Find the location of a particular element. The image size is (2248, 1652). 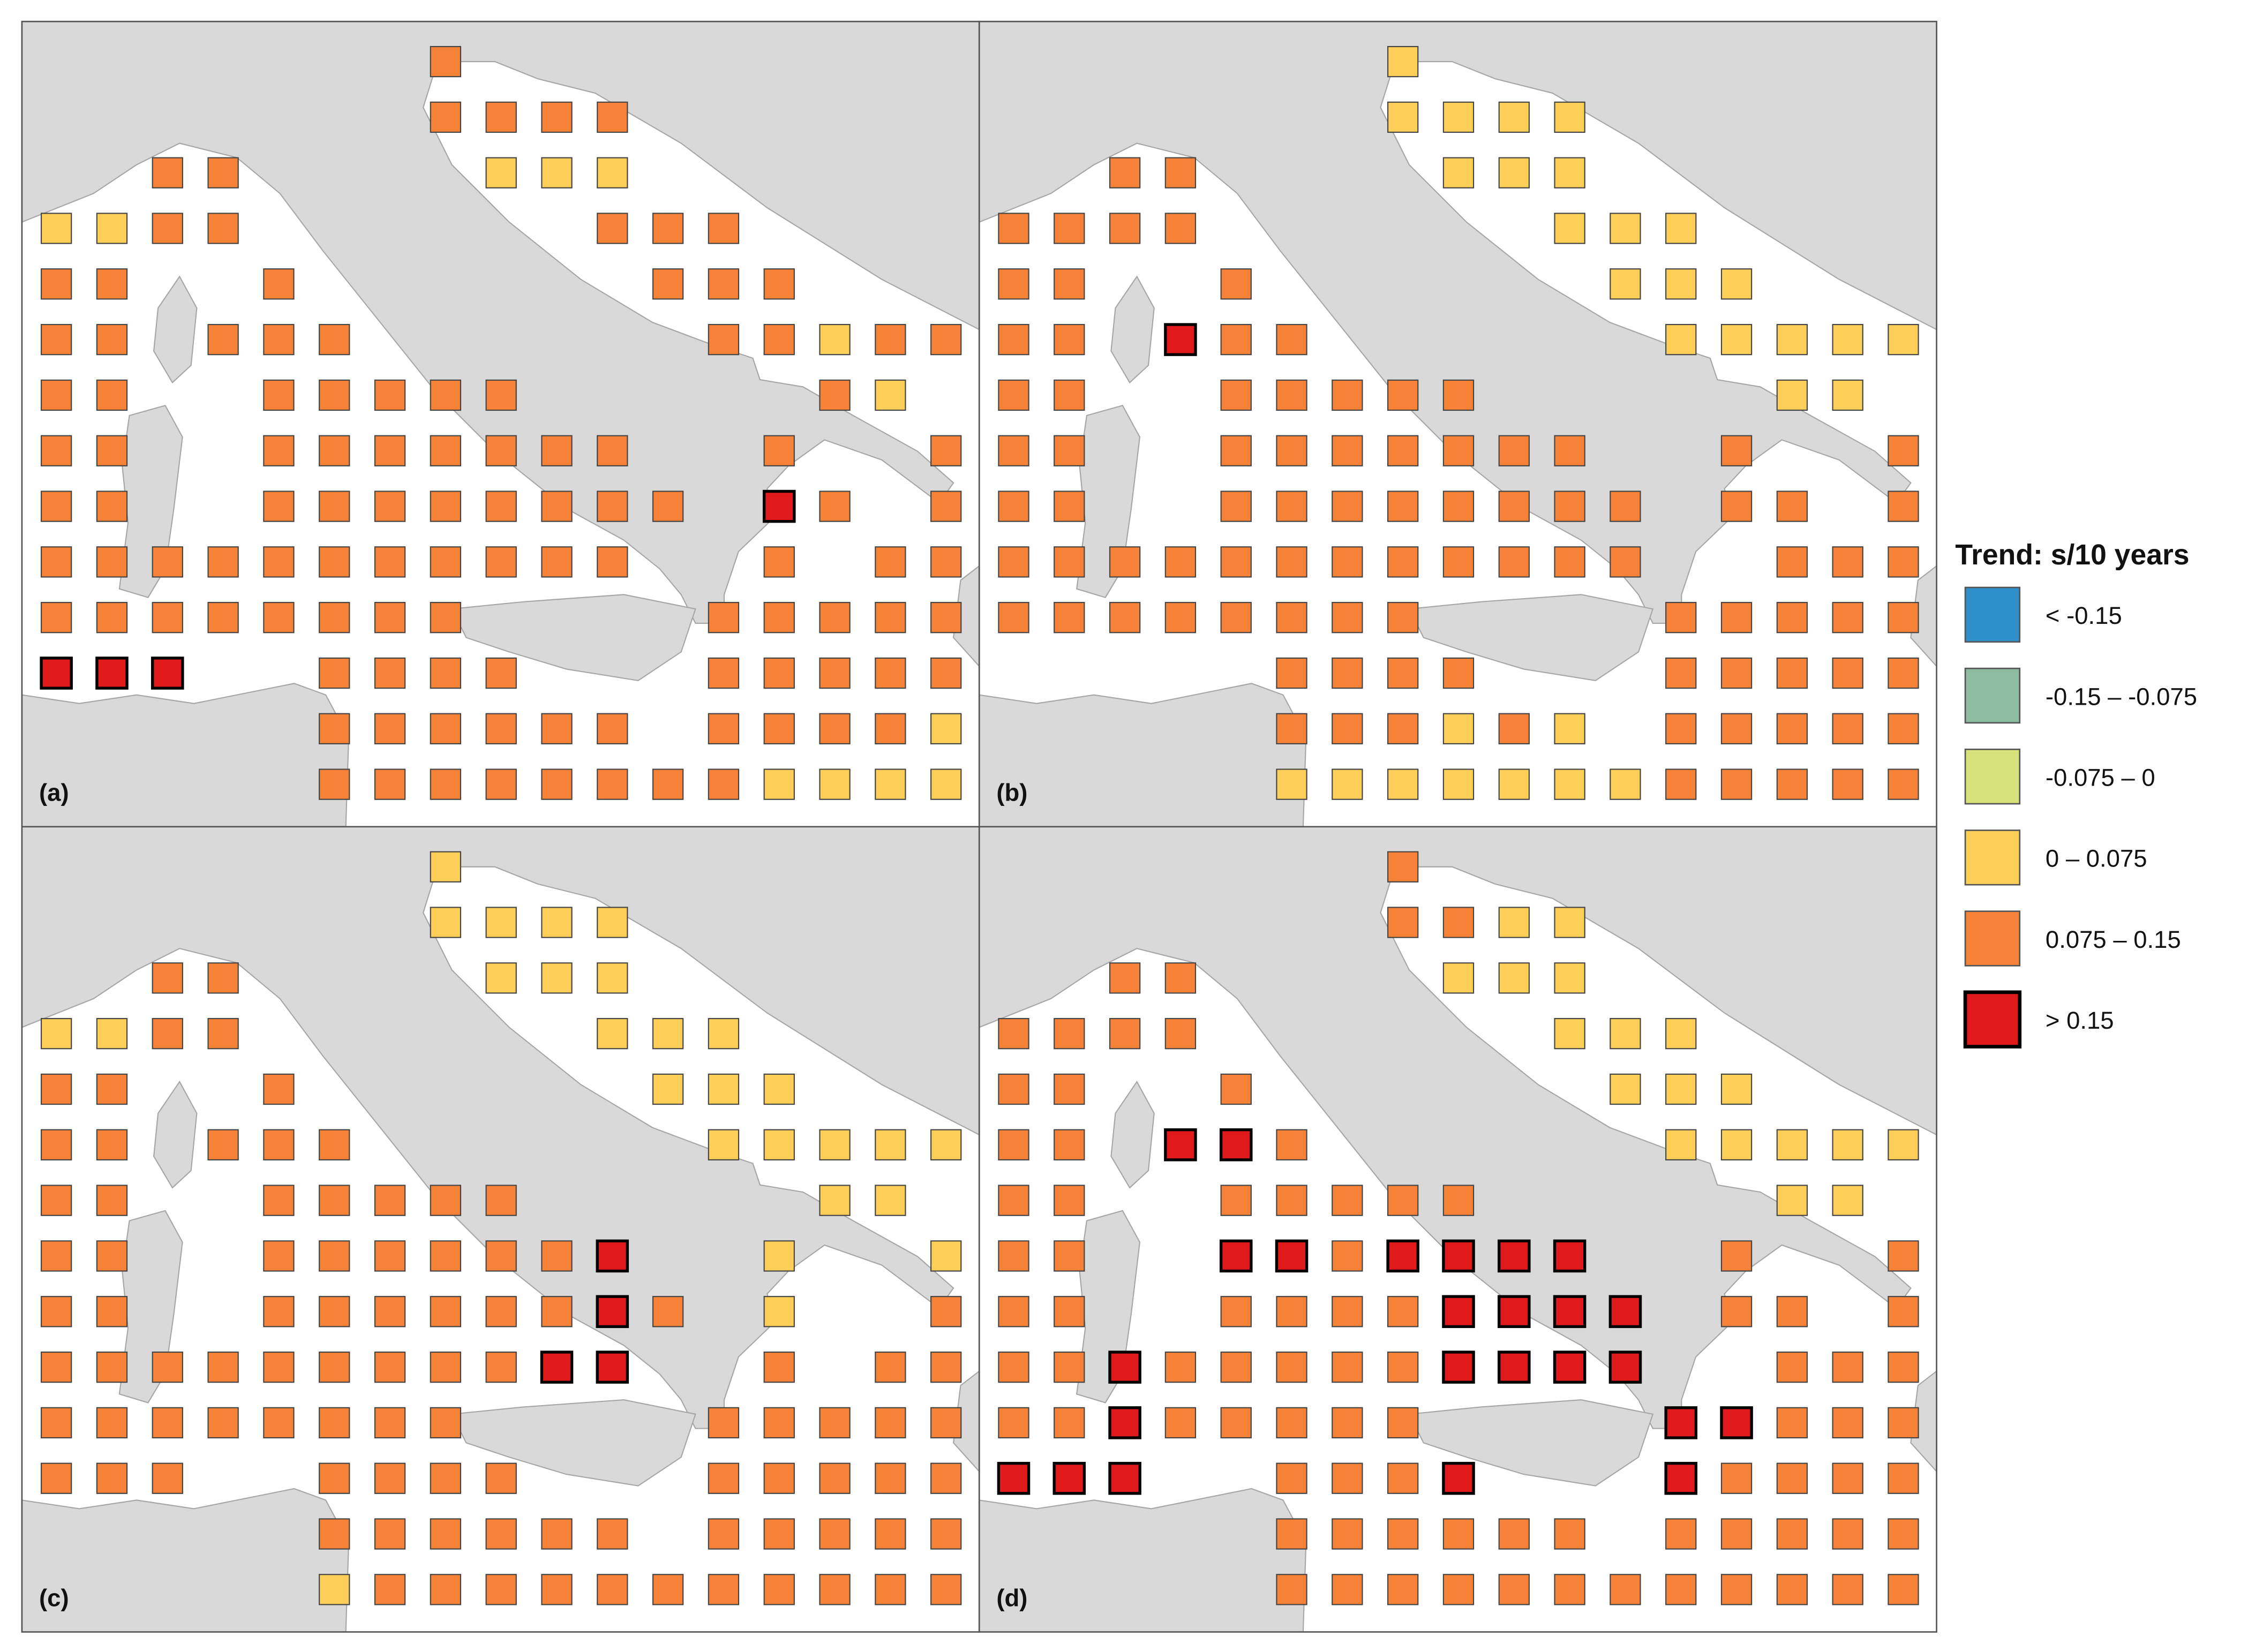

legend-label: -0.075 – 0 is located at coordinates (2101, 777).